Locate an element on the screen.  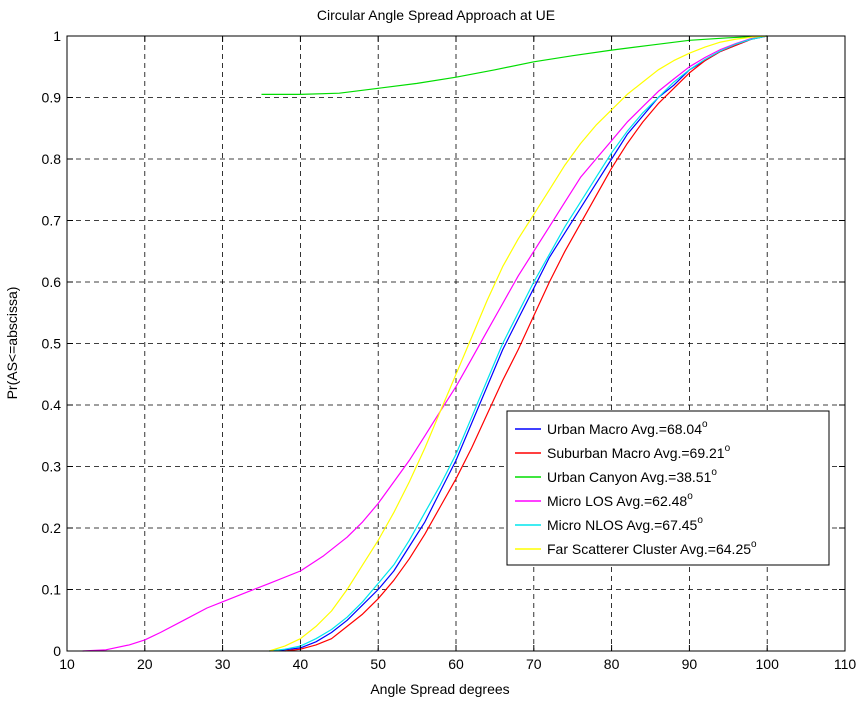
y-tick-label: 0 is located at coordinates (57, 651).